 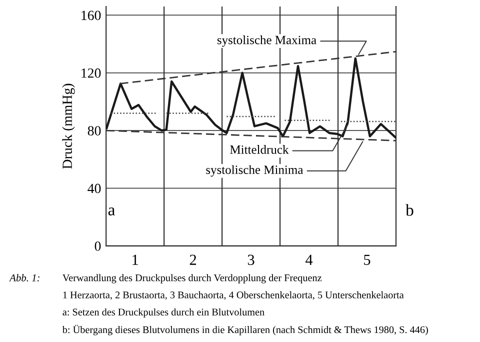 What do you see at coordinates (193, 259) in the screenshot?
I see `x-tick-label: 2` at bounding box center [193, 259].